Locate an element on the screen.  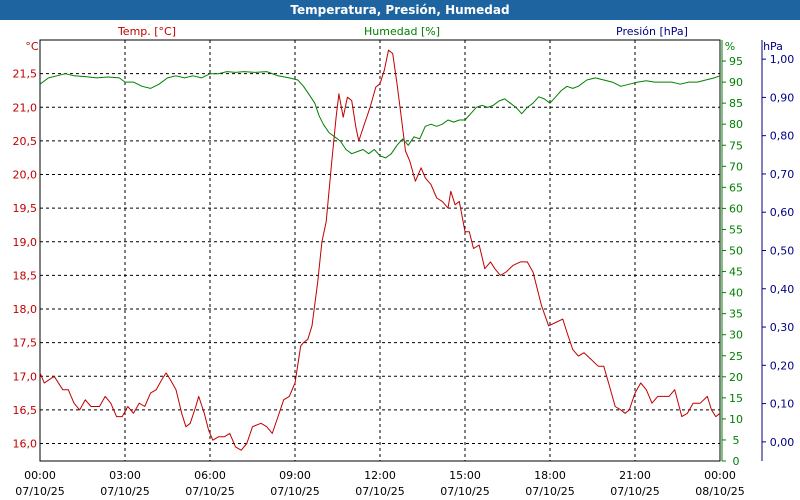
pres-tick-label: 0,80 is located at coordinates (782, 136).